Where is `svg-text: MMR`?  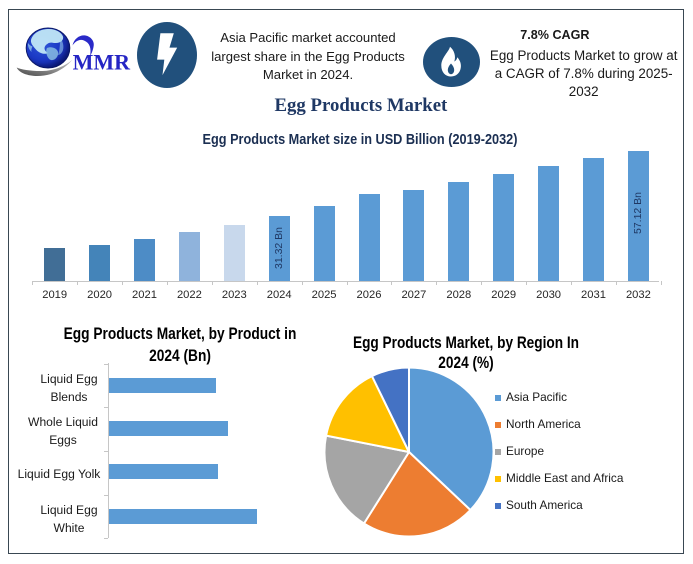 svg-text: MMR is located at coordinates (102, 62).